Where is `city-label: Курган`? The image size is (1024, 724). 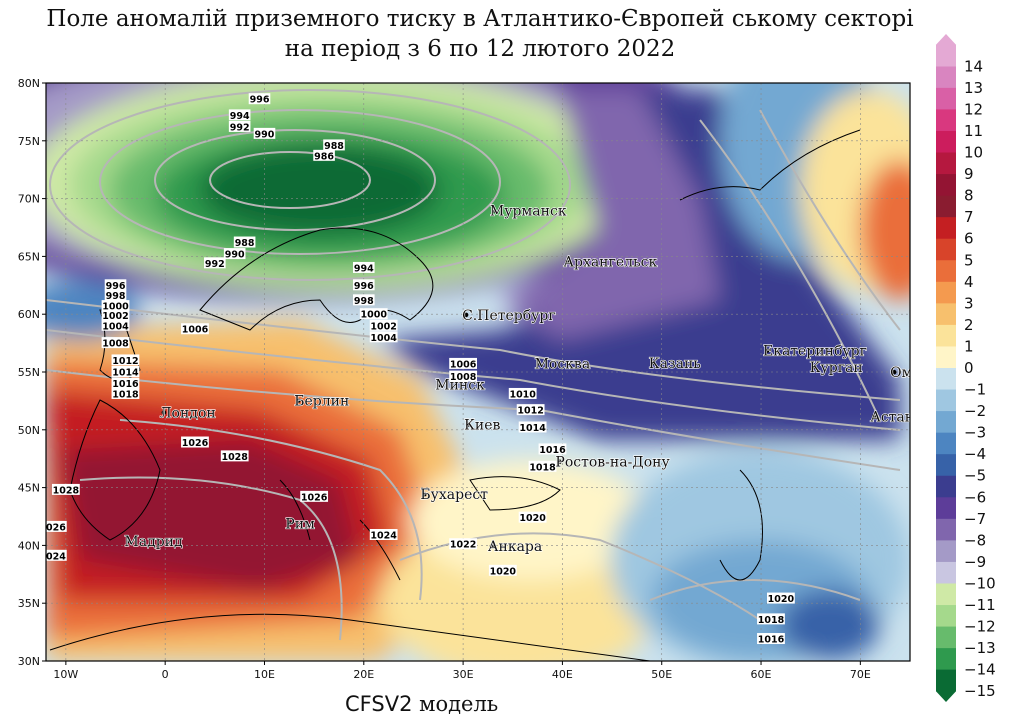 city-label: Курган is located at coordinates (836, 368).